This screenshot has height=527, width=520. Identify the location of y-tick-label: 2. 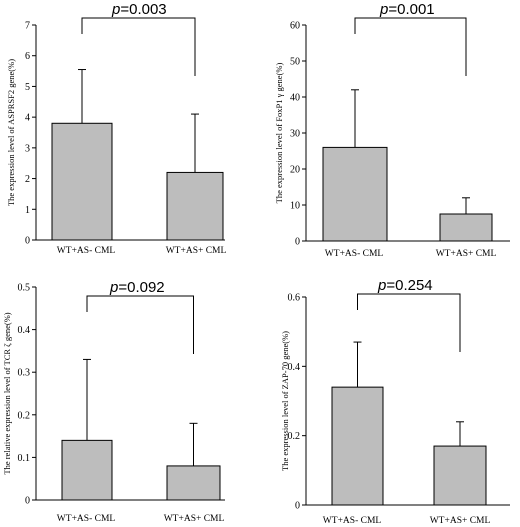
(27, 179).